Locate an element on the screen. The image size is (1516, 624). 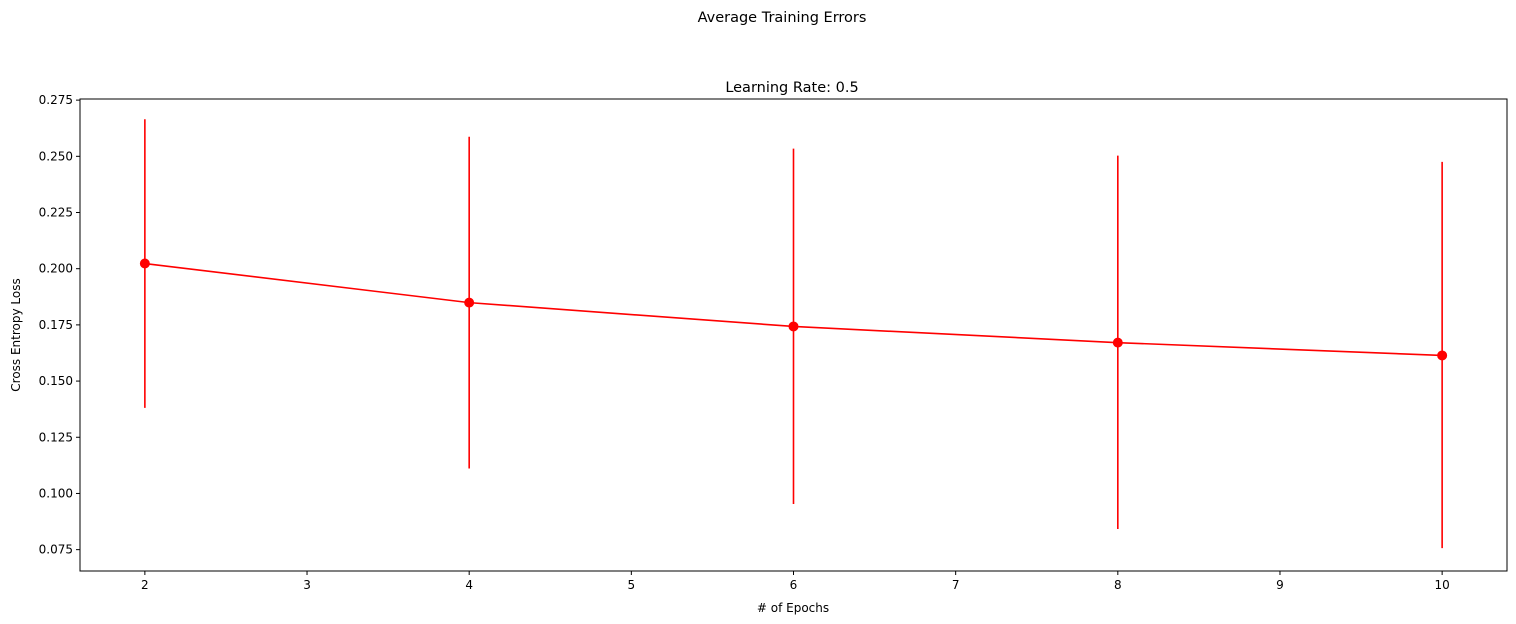
y-tick-label: 0.175 is located at coordinates (56, 325).